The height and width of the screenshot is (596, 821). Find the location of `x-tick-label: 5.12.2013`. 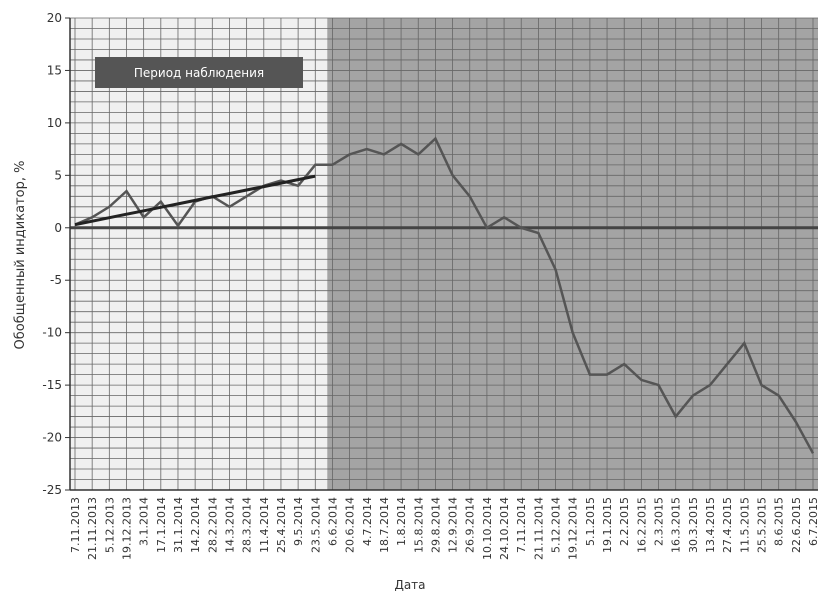

x-tick-label: 5.12.2013 is located at coordinates (109, 525).